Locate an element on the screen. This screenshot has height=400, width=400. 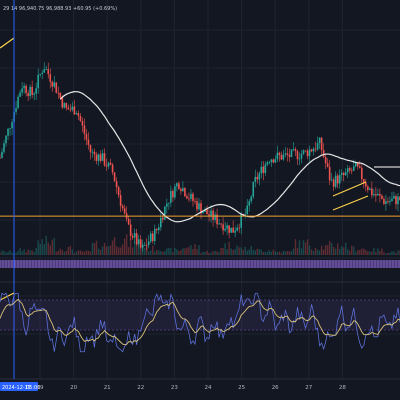
date-tick-label: 25 is located at coordinates (241, 388).